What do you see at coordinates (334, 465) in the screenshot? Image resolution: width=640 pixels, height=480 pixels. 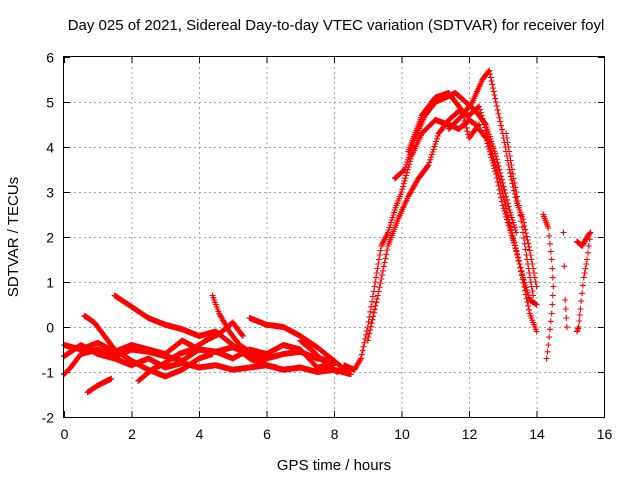 I see `x-axis-label: GPS time / hours` at bounding box center [334, 465].